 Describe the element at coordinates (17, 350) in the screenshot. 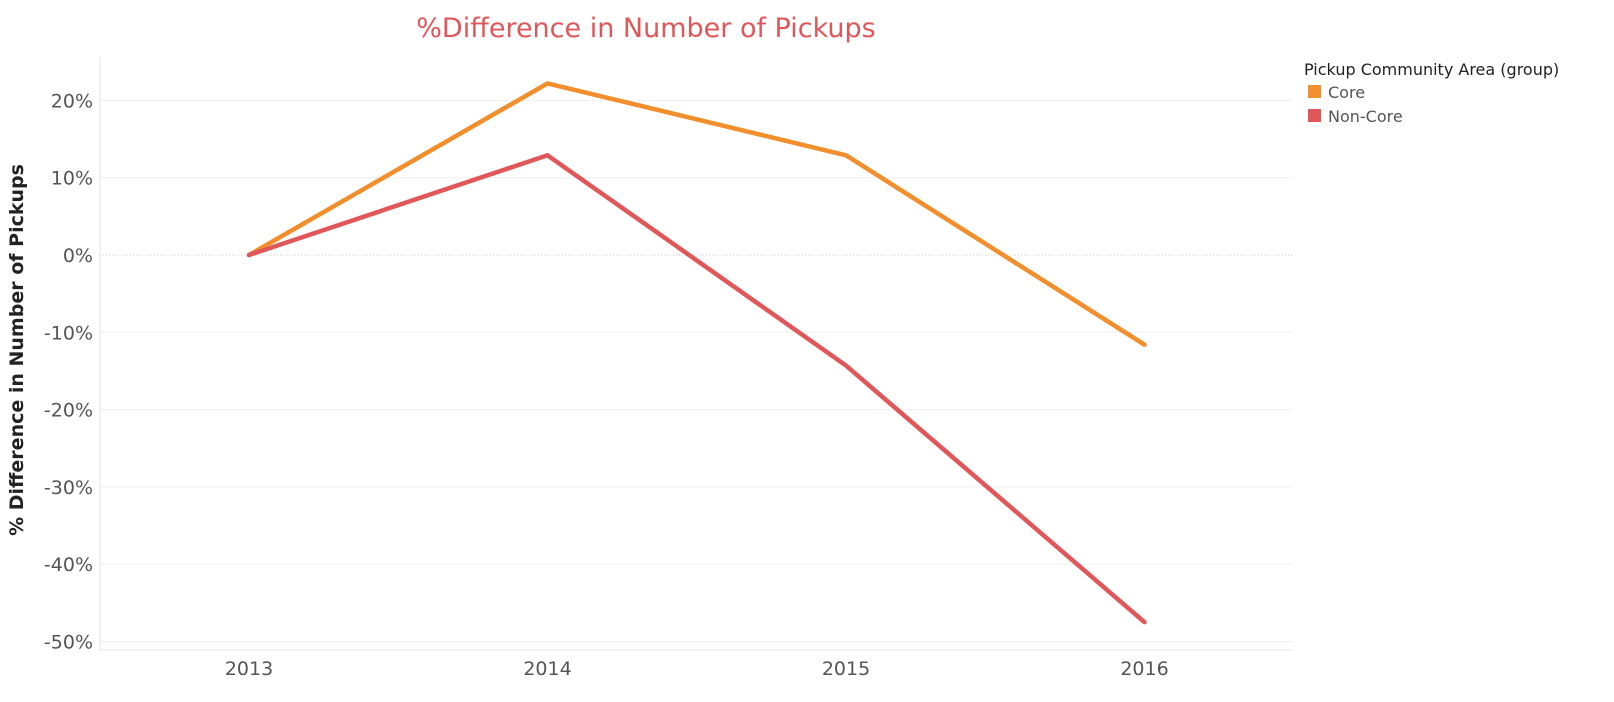

I see `y-axis-title: % Difference in Number of Pickups` at that location.